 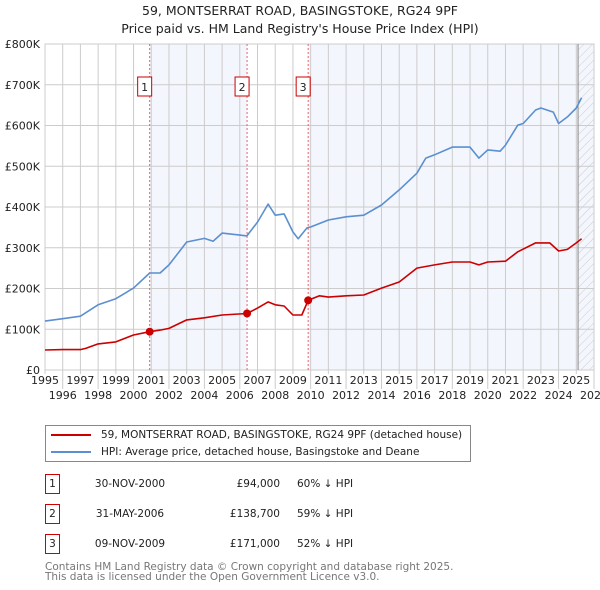 I want to click on sale-hpi: 52% ↓ HPI, so click(x=325, y=544).